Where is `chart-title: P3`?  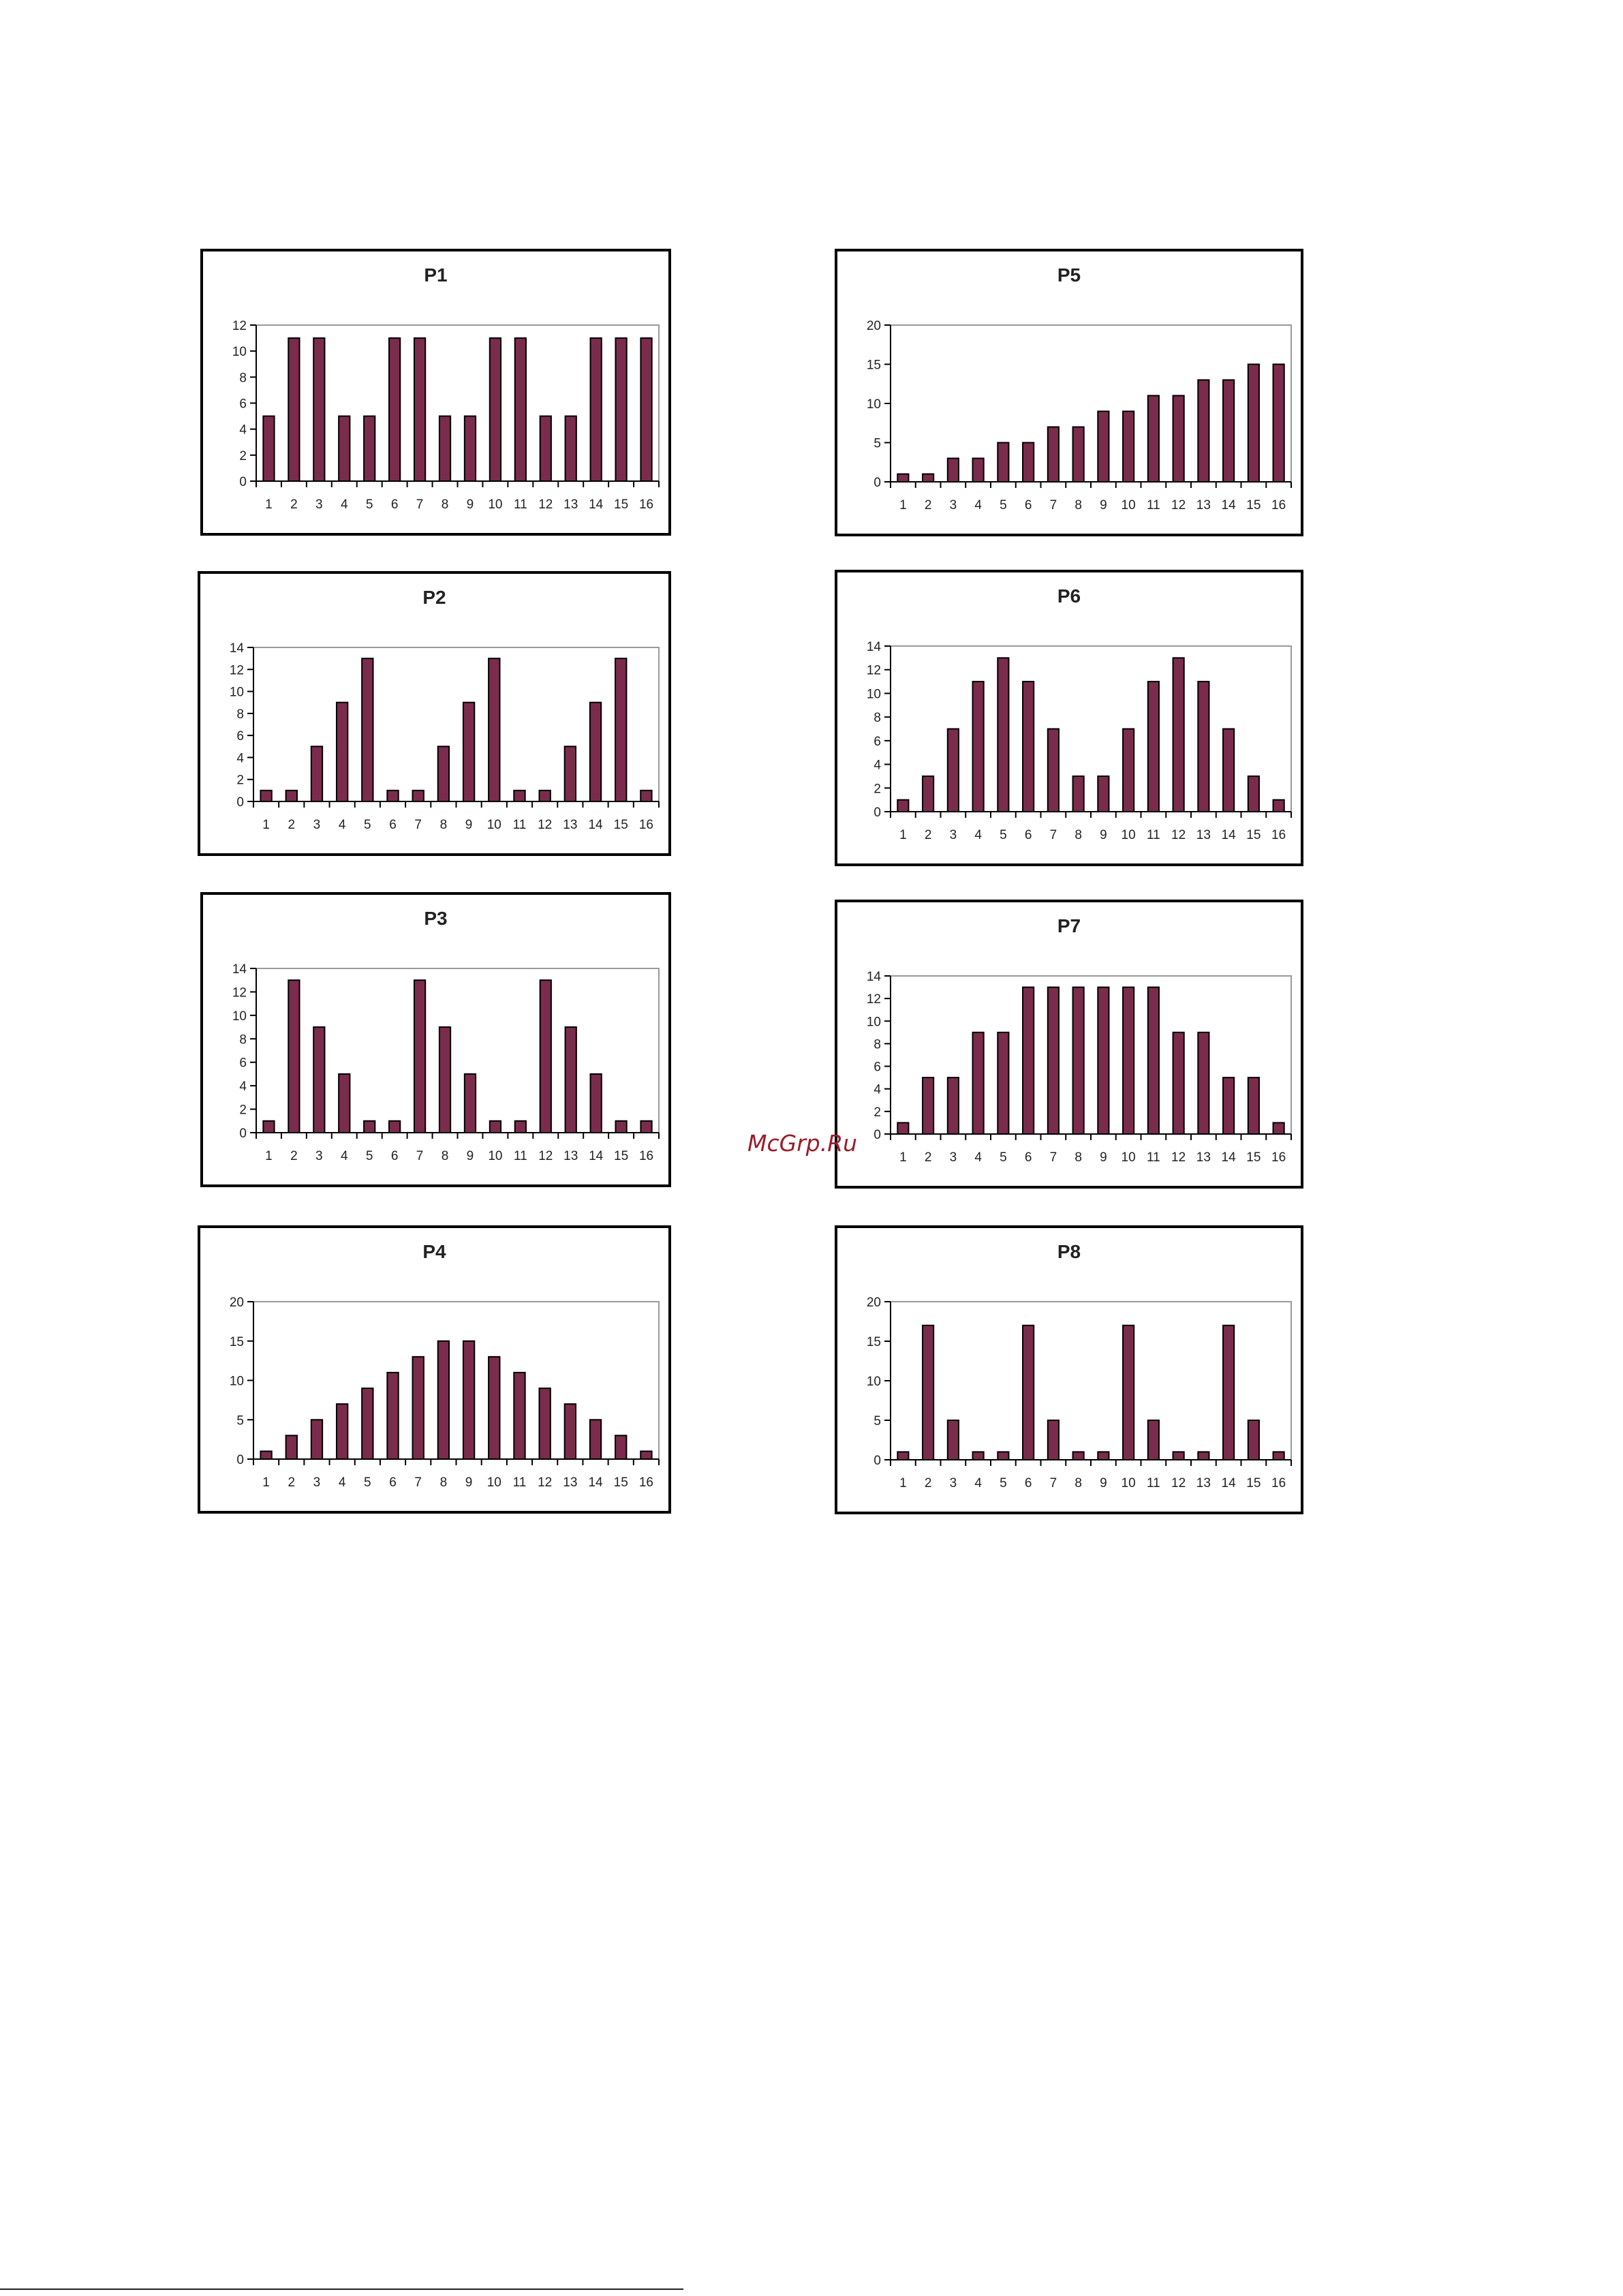 chart-title: P3 is located at coordinates (435, 919).